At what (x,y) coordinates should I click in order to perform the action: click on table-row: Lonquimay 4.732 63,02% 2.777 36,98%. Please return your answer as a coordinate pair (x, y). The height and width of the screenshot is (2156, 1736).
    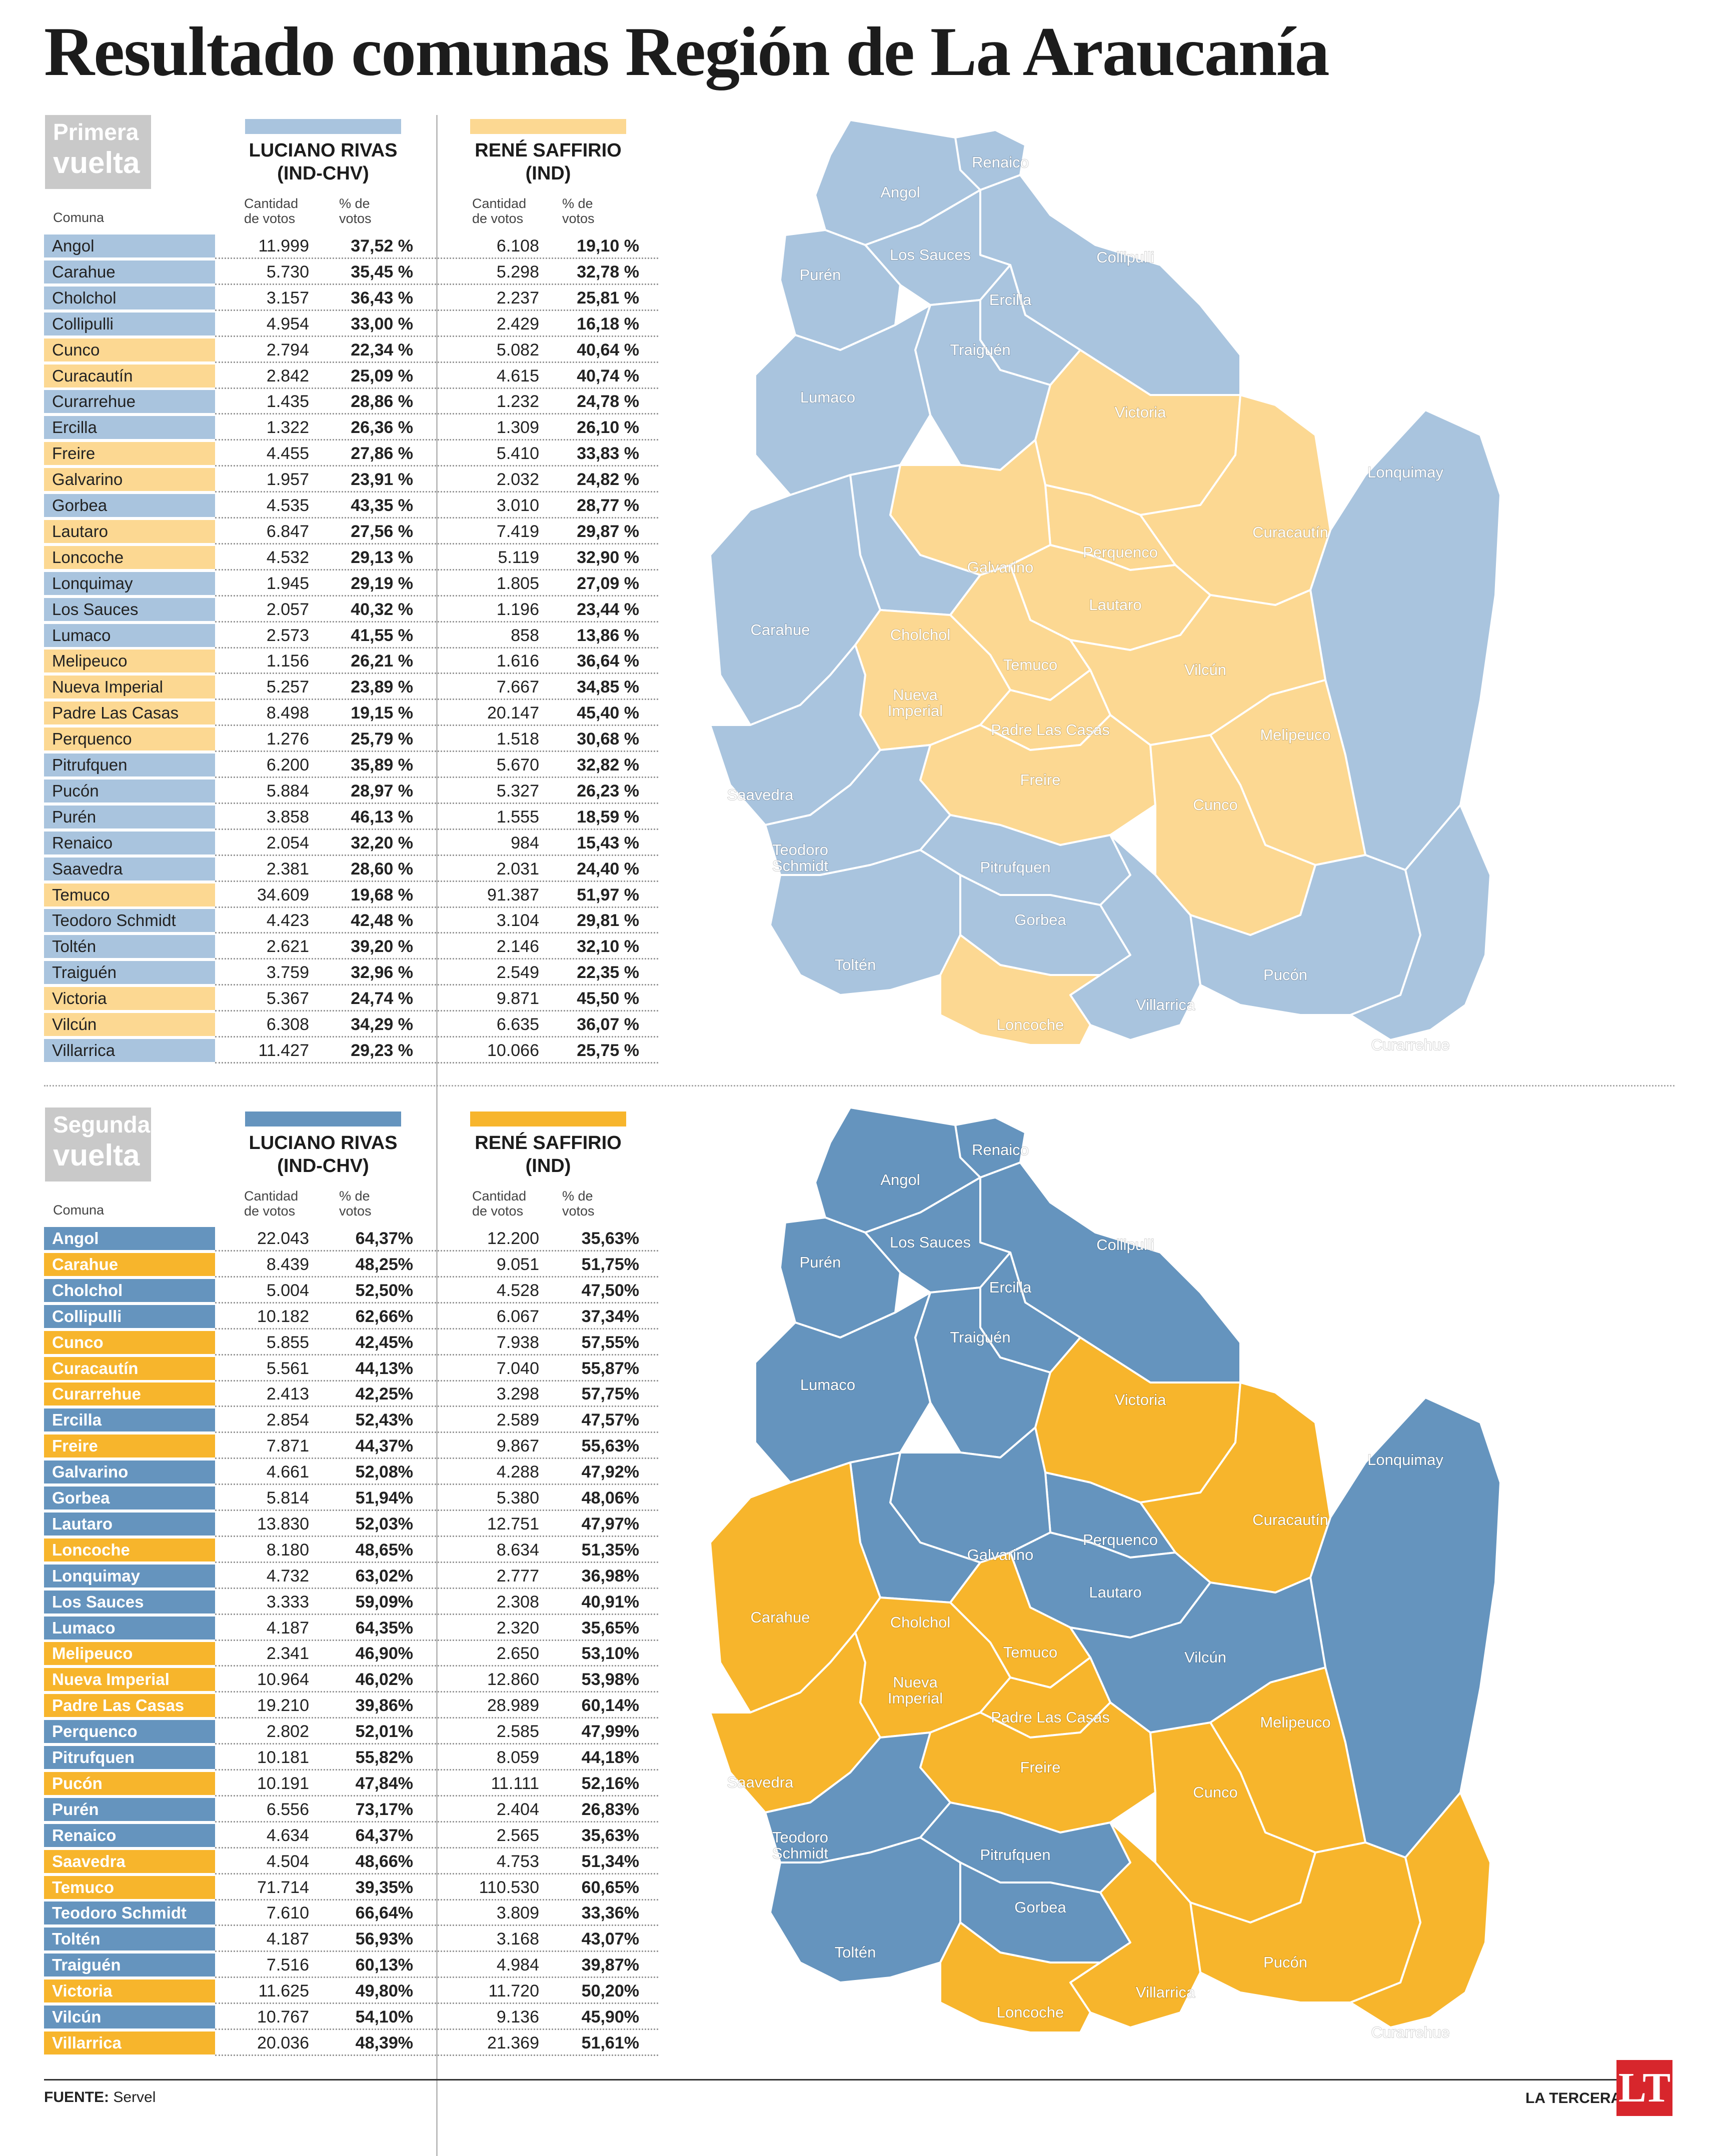
    Looking at the image, I should click on (351, 1576).